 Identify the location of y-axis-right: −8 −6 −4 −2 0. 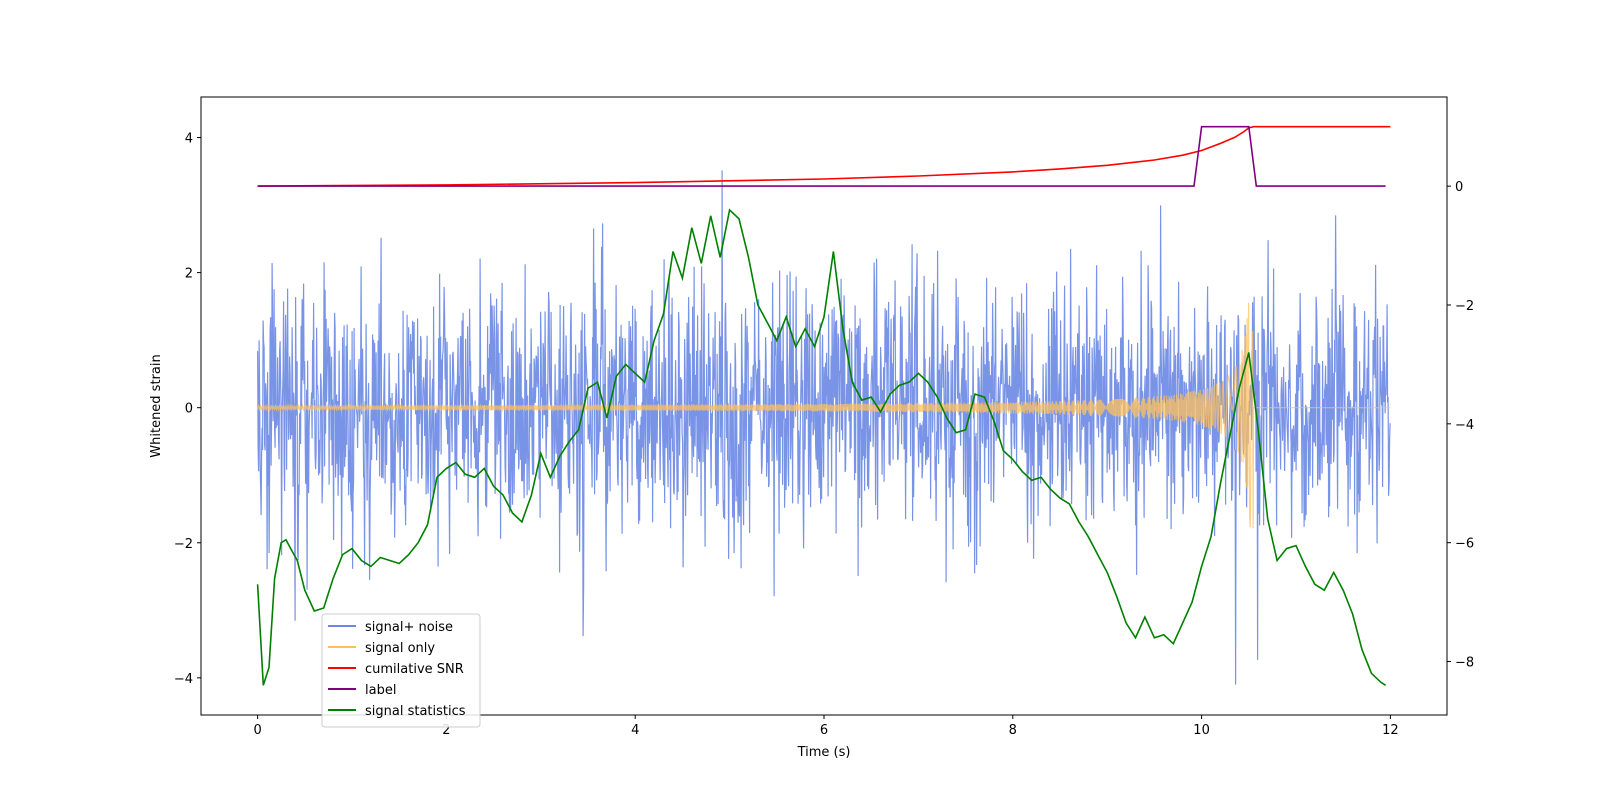
(1460, 425).